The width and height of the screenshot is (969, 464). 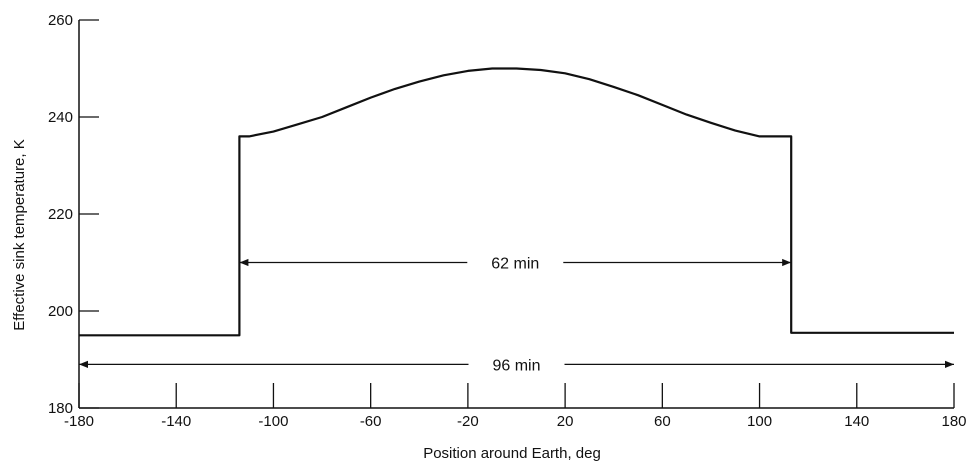 What do you see at coordinates (759, 421) in the screenshot?
I see `x-tick-label: 100` at bounding box center [759, 421].